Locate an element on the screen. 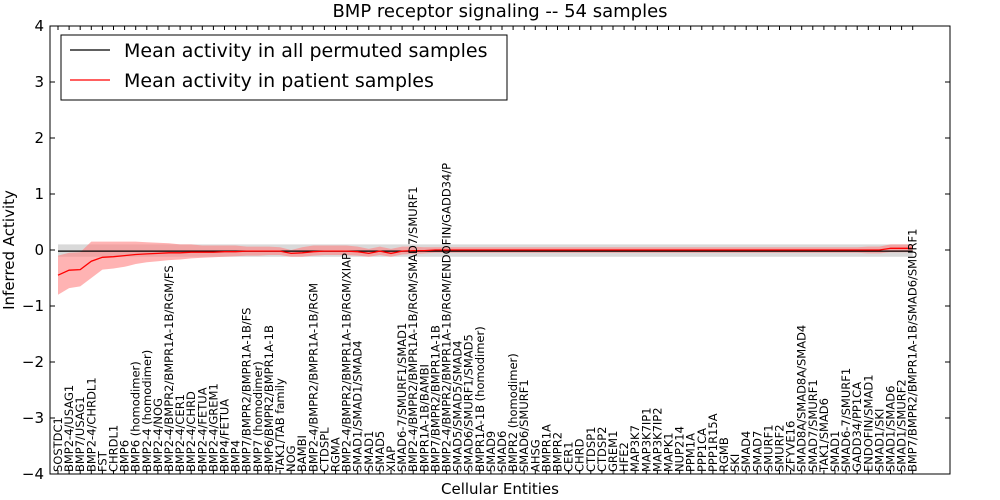  y-tick-label-0: −4 is located at coordinates (33, 474).